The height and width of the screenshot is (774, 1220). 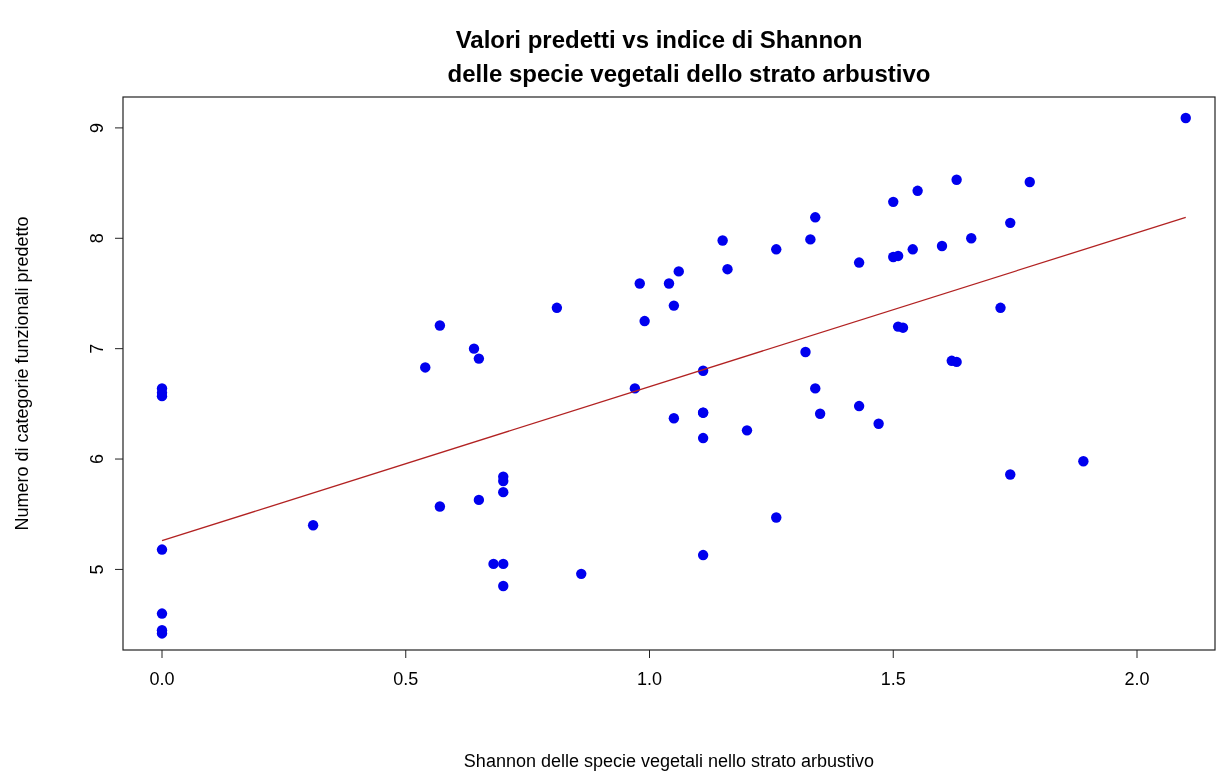 I want to click on y-axis-title: Numero di categorie funzionali predetto, so click(x=22, y=373).